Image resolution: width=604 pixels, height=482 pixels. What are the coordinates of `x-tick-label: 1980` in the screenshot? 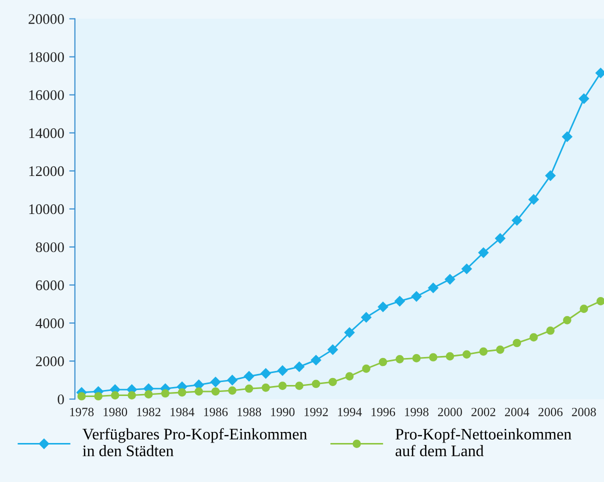 It's located at (116, 412).